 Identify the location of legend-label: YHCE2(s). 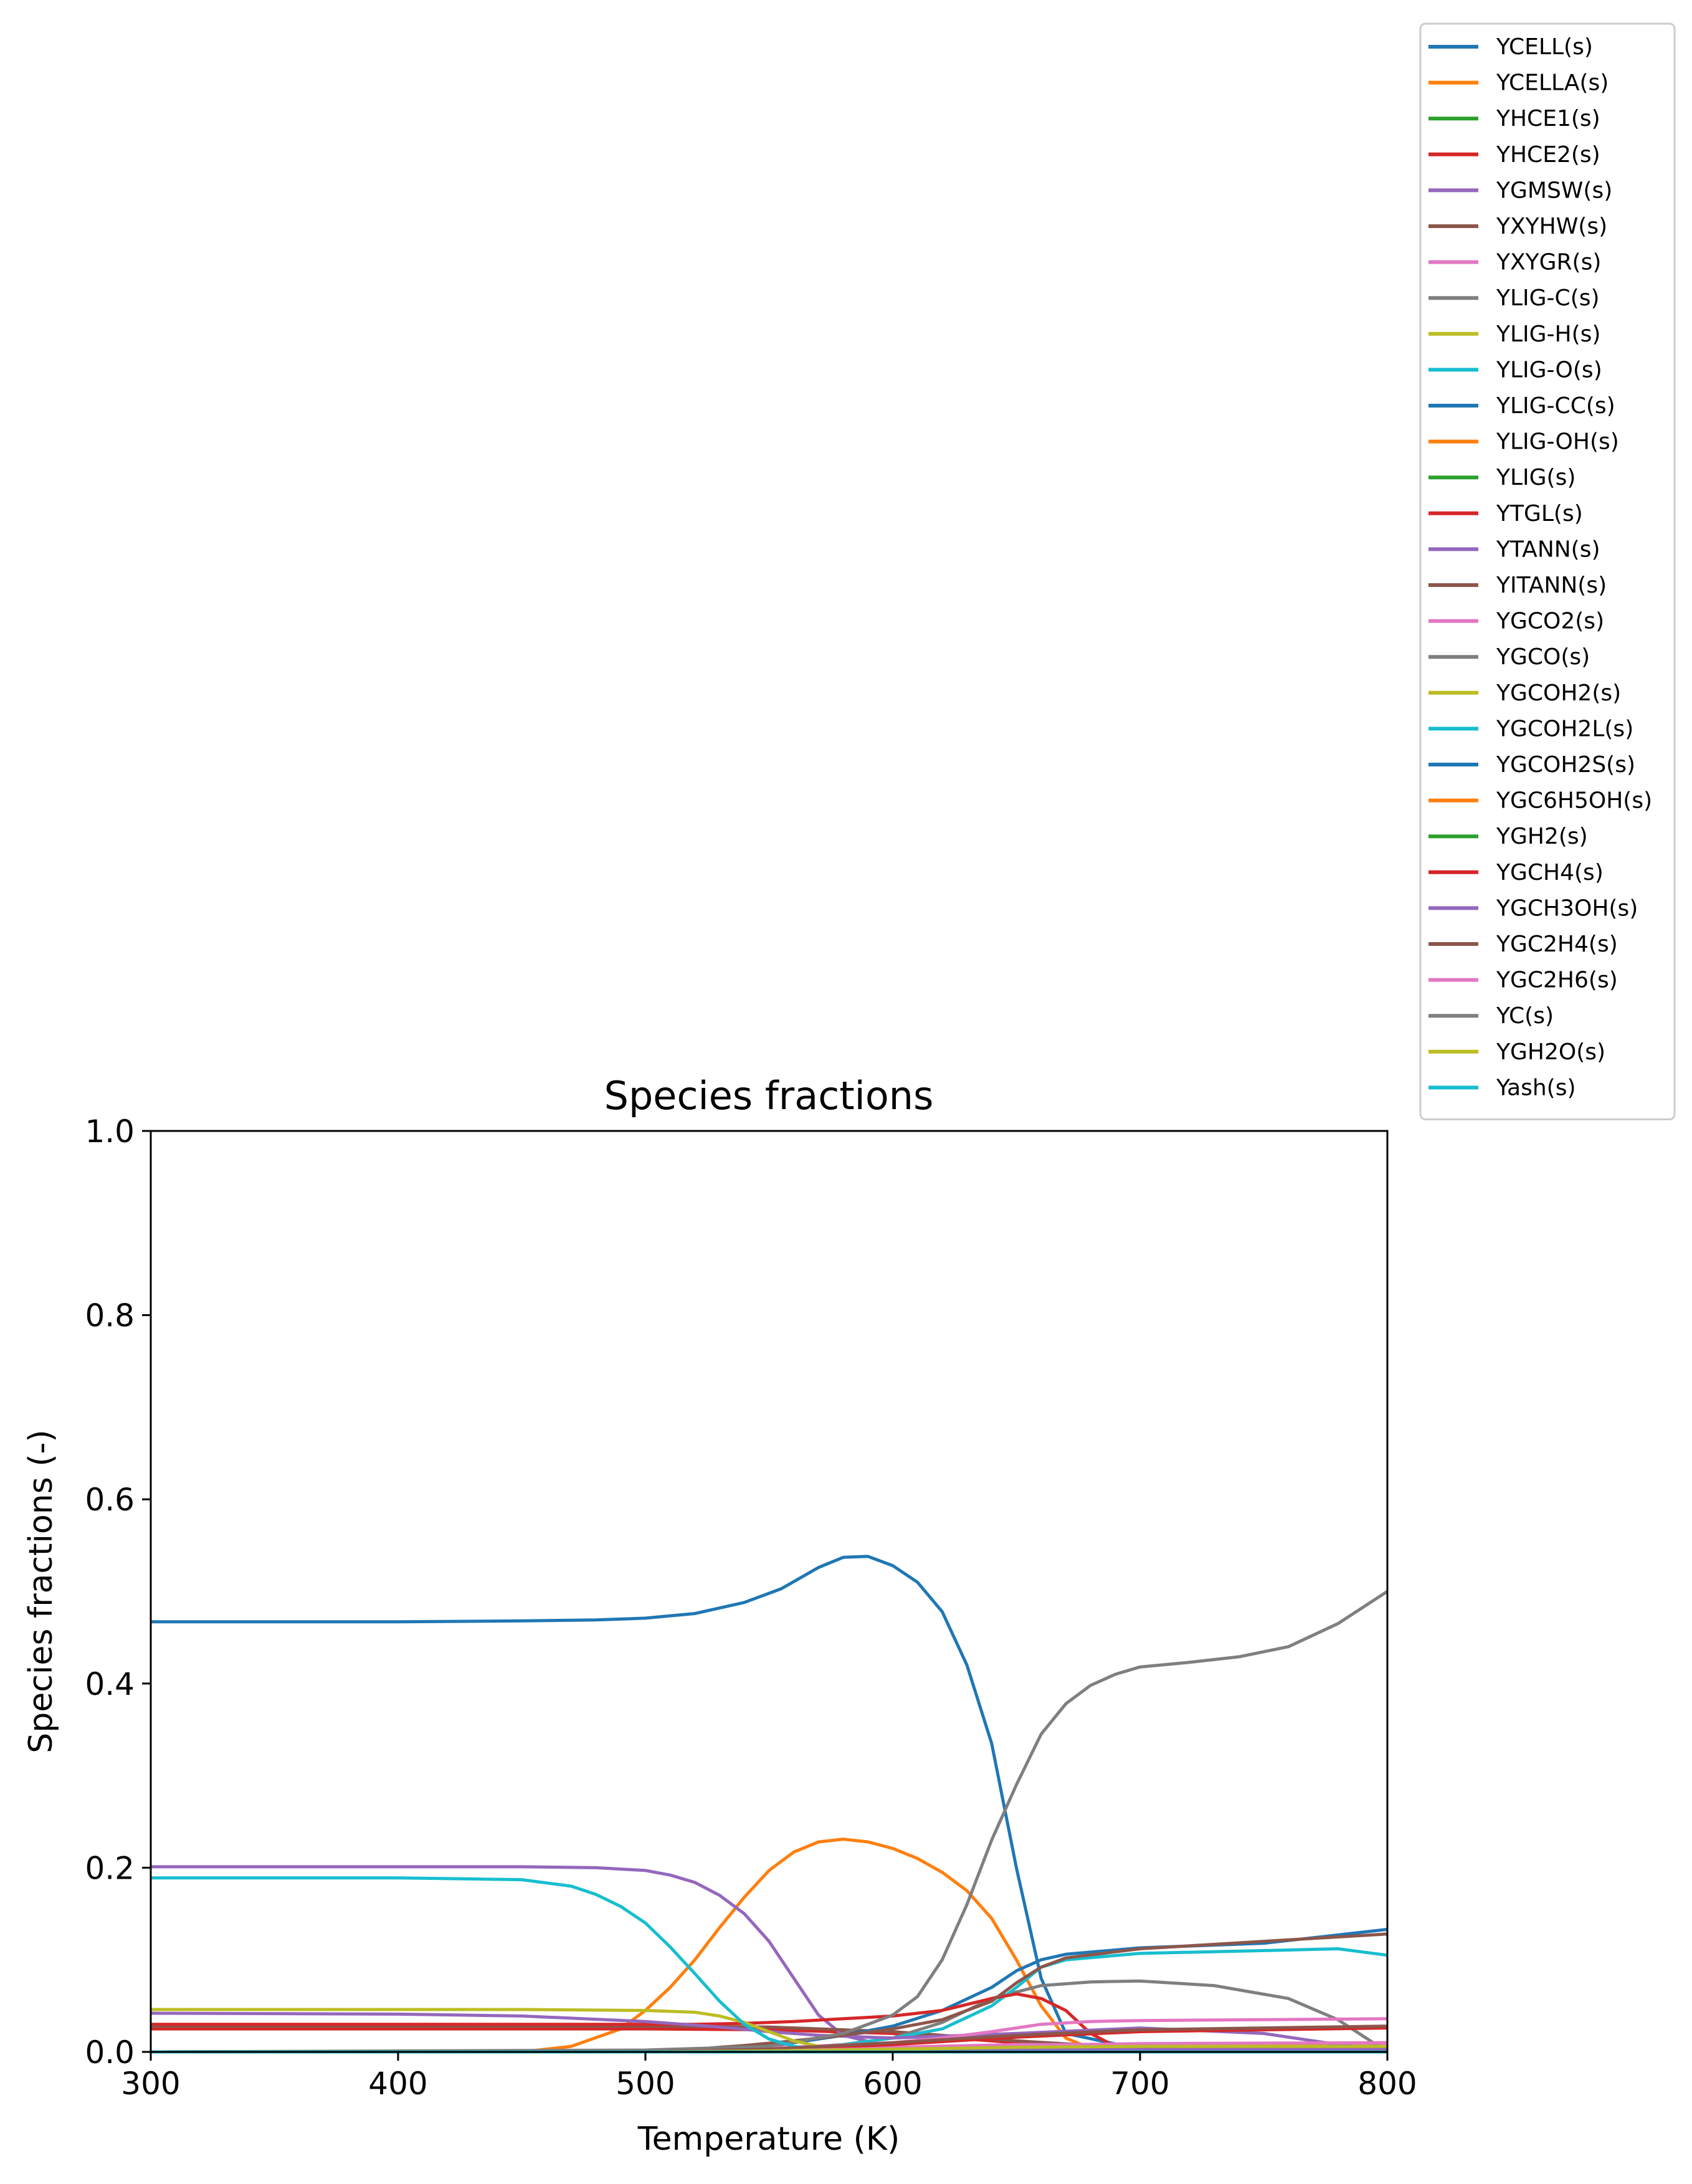
(1548, 155).